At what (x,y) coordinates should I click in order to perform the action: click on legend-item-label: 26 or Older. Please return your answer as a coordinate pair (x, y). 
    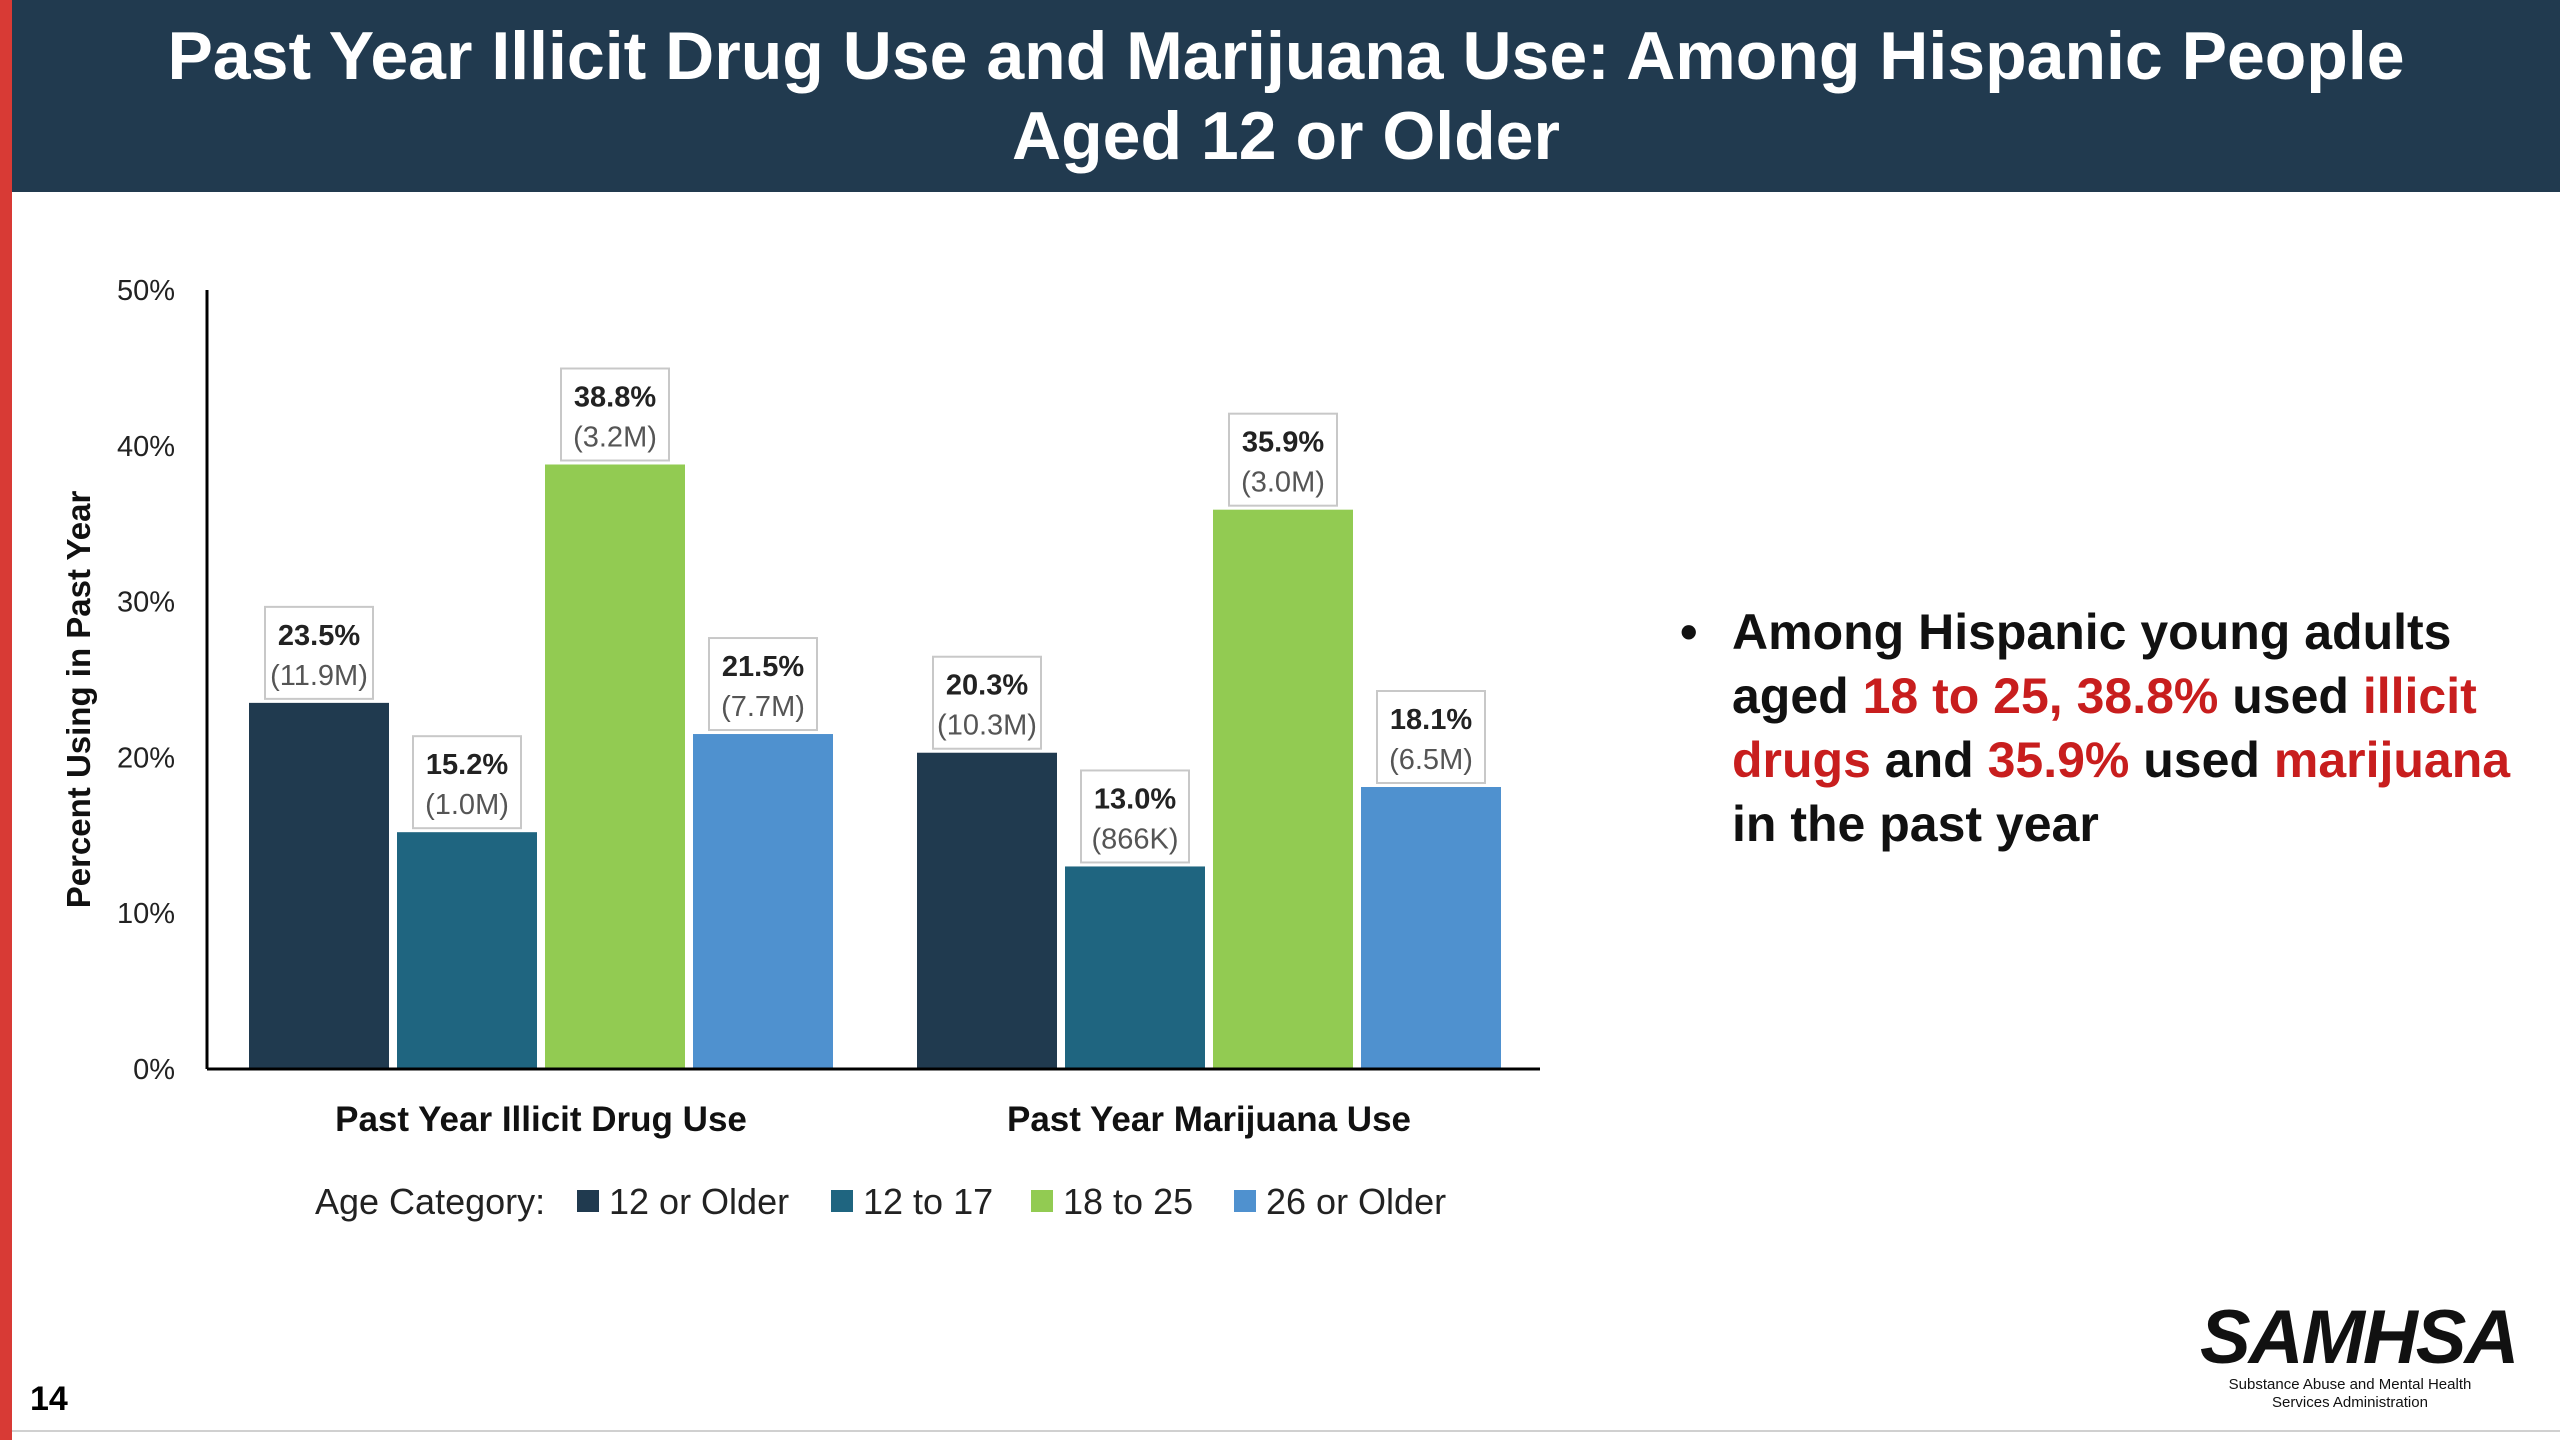
    Looking at the image, I should click on (1356, 1201).